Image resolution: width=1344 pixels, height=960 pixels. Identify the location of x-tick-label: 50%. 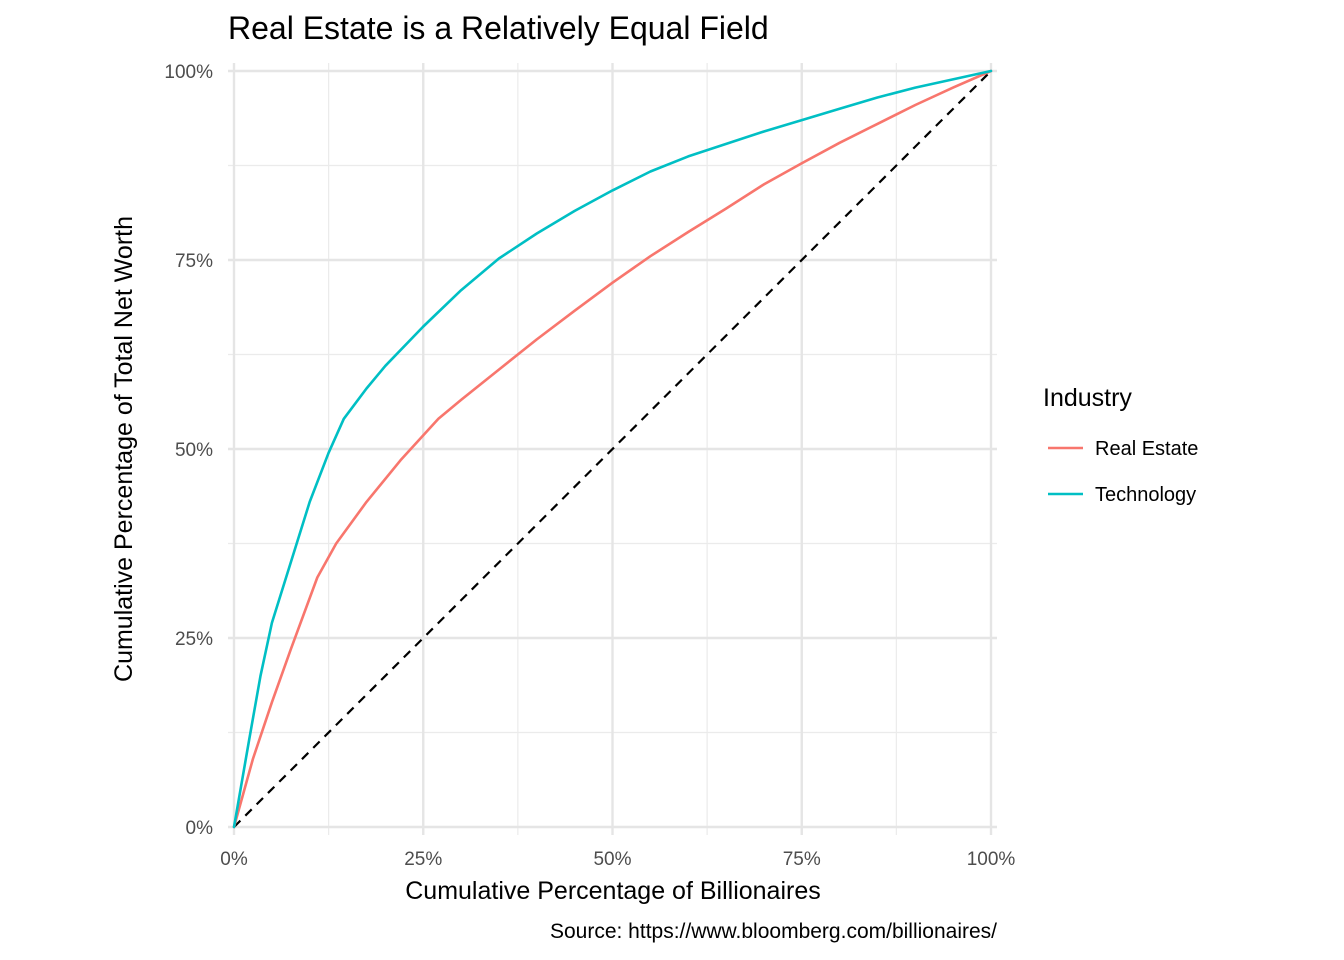
(612, 859).